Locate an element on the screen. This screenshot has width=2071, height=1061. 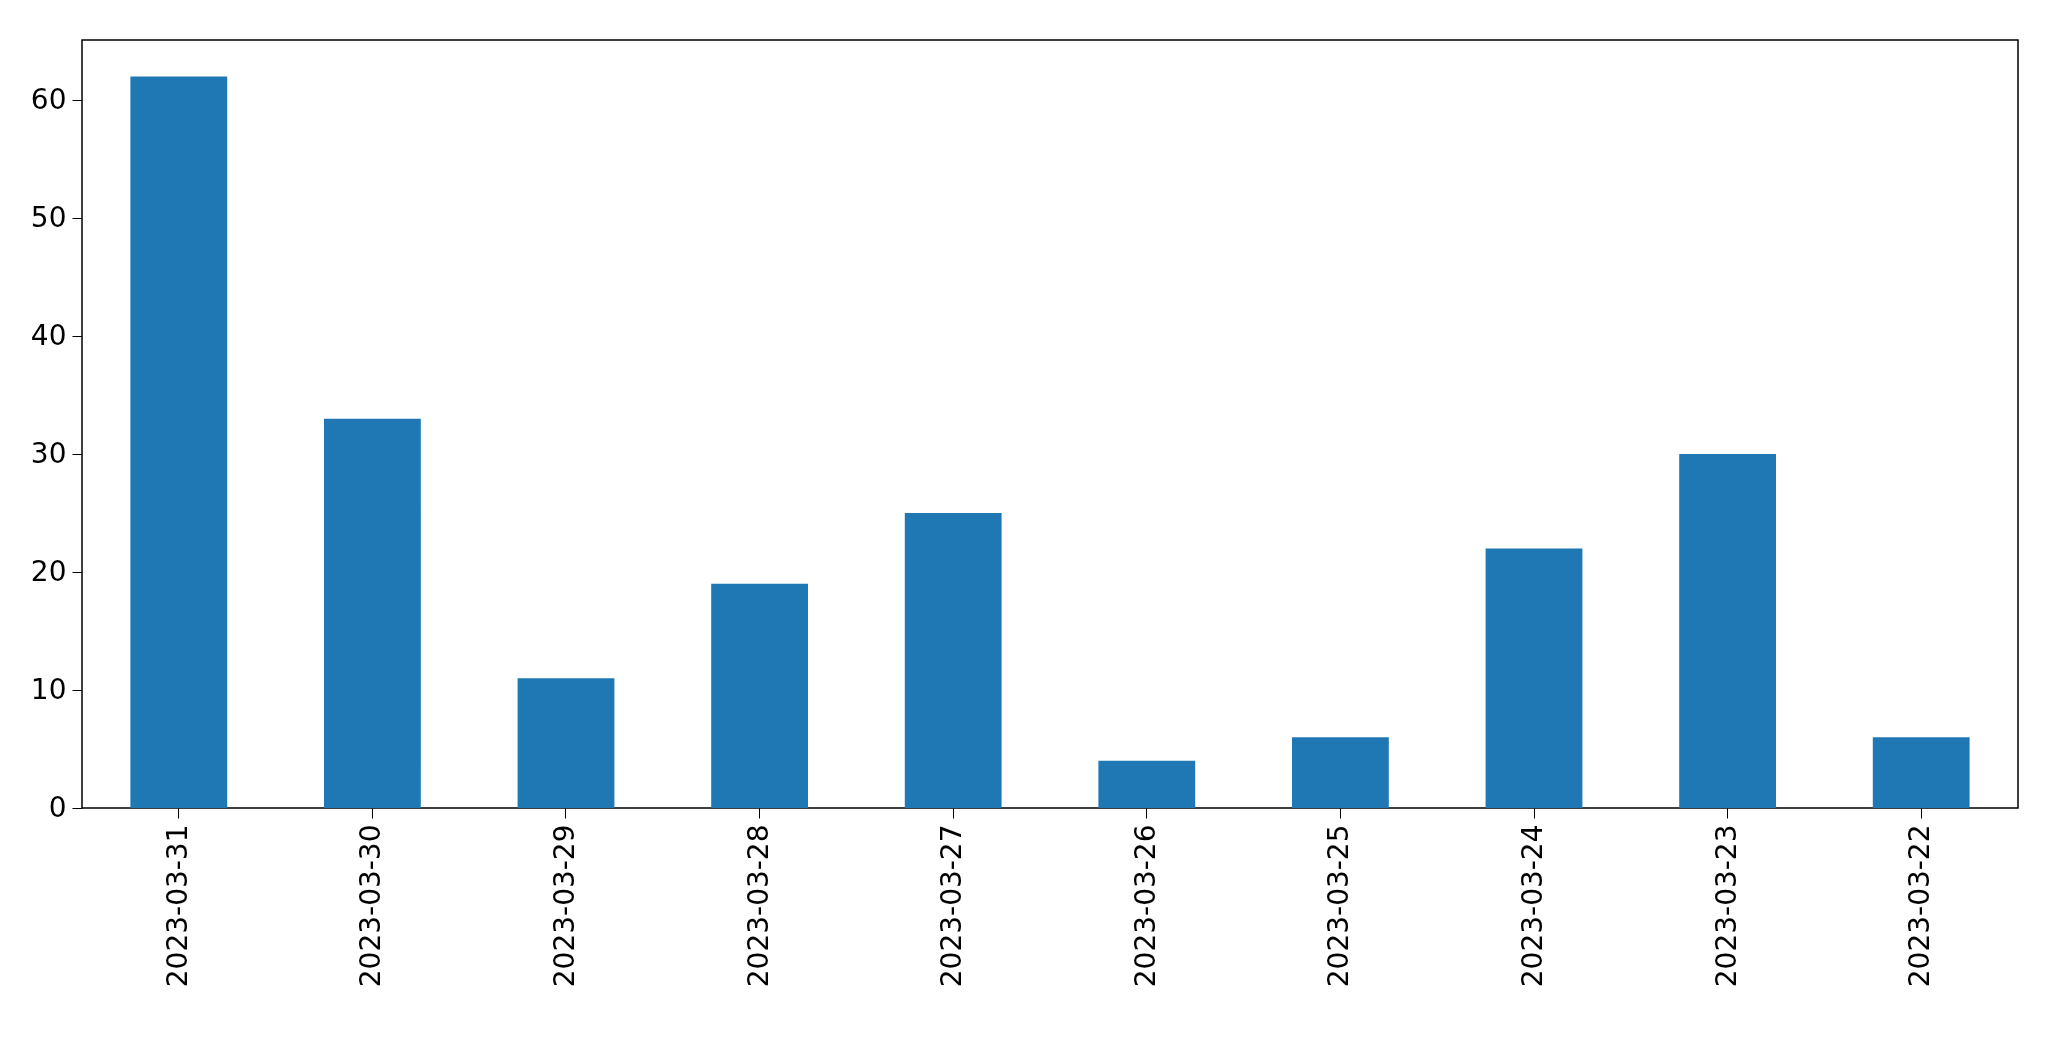
y-tick-label: 40 is located at coordinates (48, 335).